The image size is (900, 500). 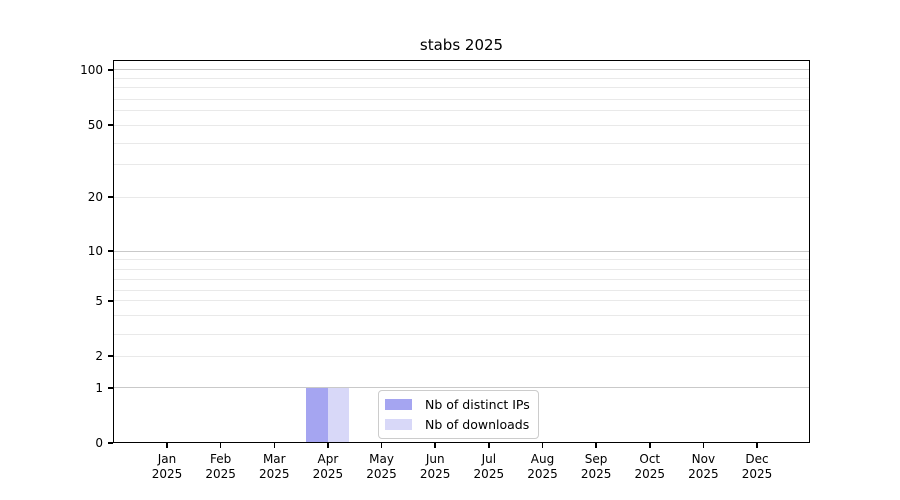 I want to click on y-axis-tick-label: 2, so click(x=99, y=356).